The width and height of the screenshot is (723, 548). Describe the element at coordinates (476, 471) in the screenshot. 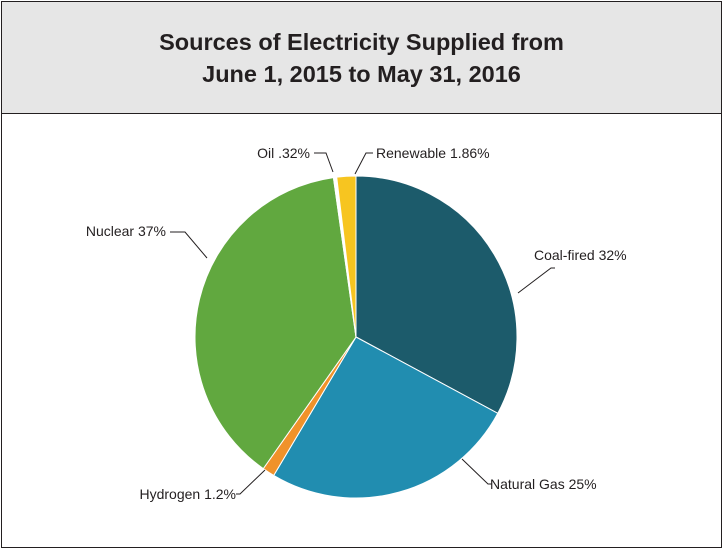

I see `leader-line-gas` at that location.